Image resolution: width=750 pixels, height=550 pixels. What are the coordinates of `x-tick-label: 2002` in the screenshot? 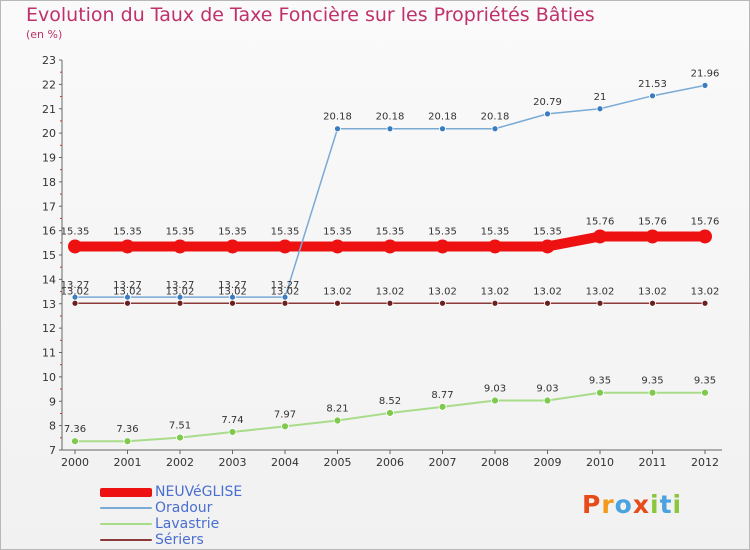 It's located at (180, 462).